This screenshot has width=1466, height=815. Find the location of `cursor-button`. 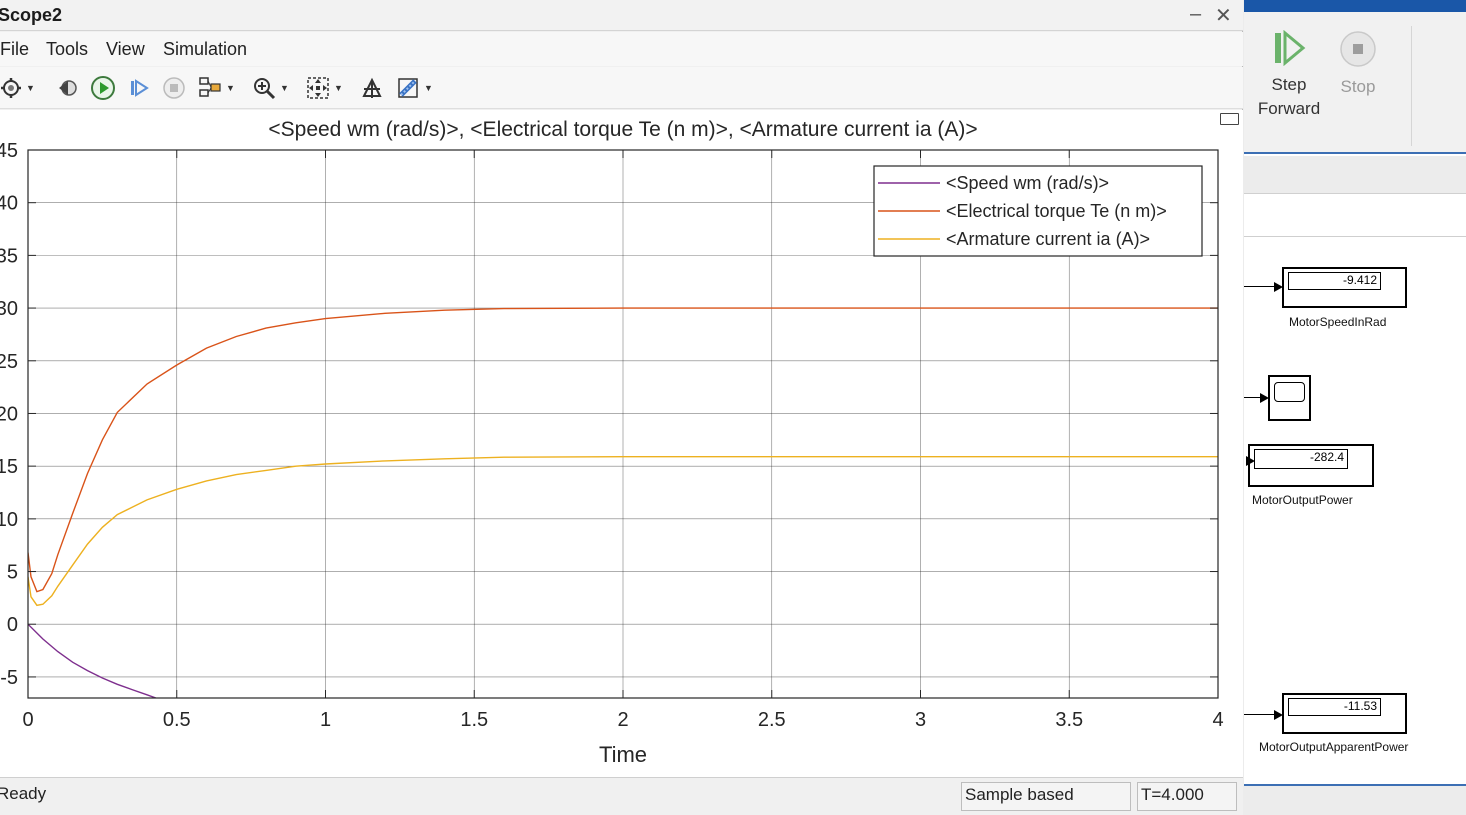

cursor-button is located at coordinates (372, 88).